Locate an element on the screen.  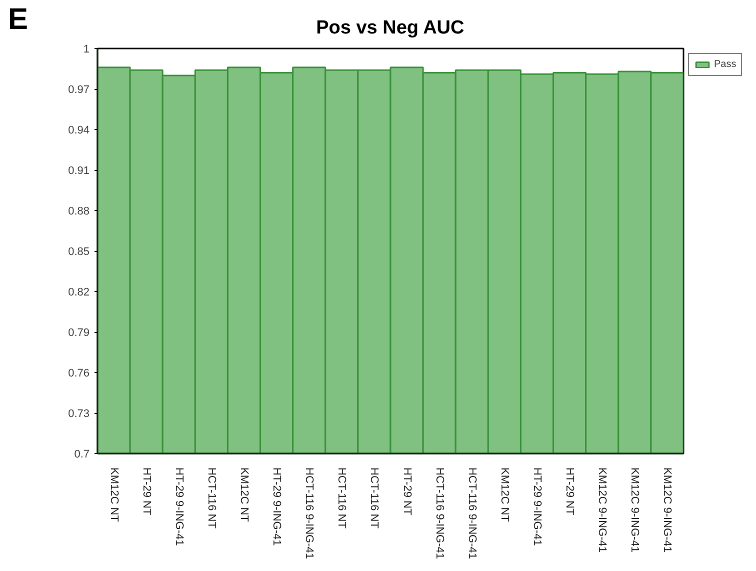
y-tick-label: 0.82 is located at coordinates (79, 292).